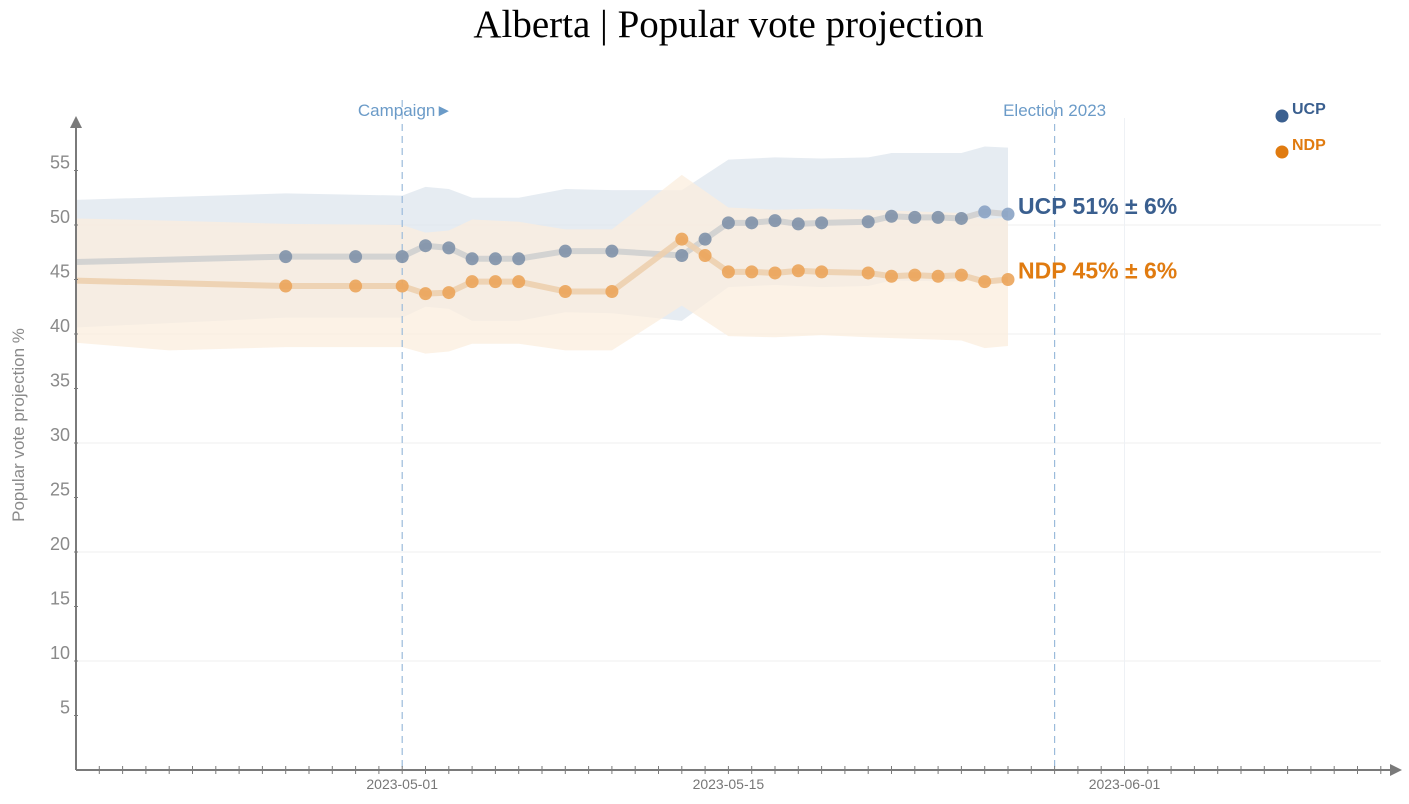  Describe the element at coordinates (1309, 145) in the screenshot. I see `legend-label-ndp: NDP` at that location.